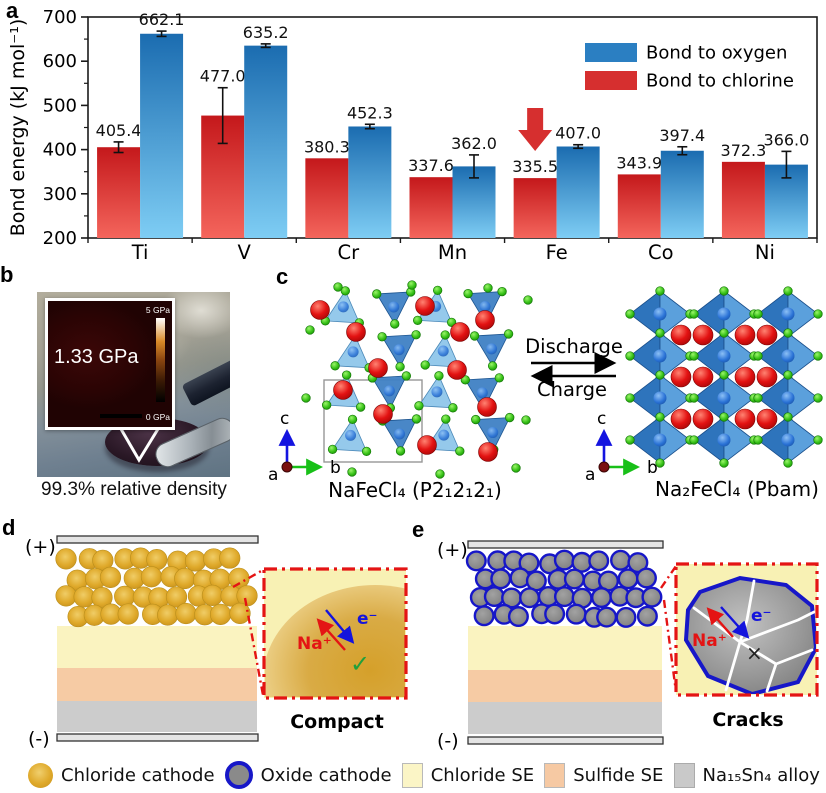 Image resolution: width=826 pixels, height=793 pixels. What do you see at coordinates (39, 739) in the screenshot?
I see `d-negative: (-)` at bounding box center [39, 739].